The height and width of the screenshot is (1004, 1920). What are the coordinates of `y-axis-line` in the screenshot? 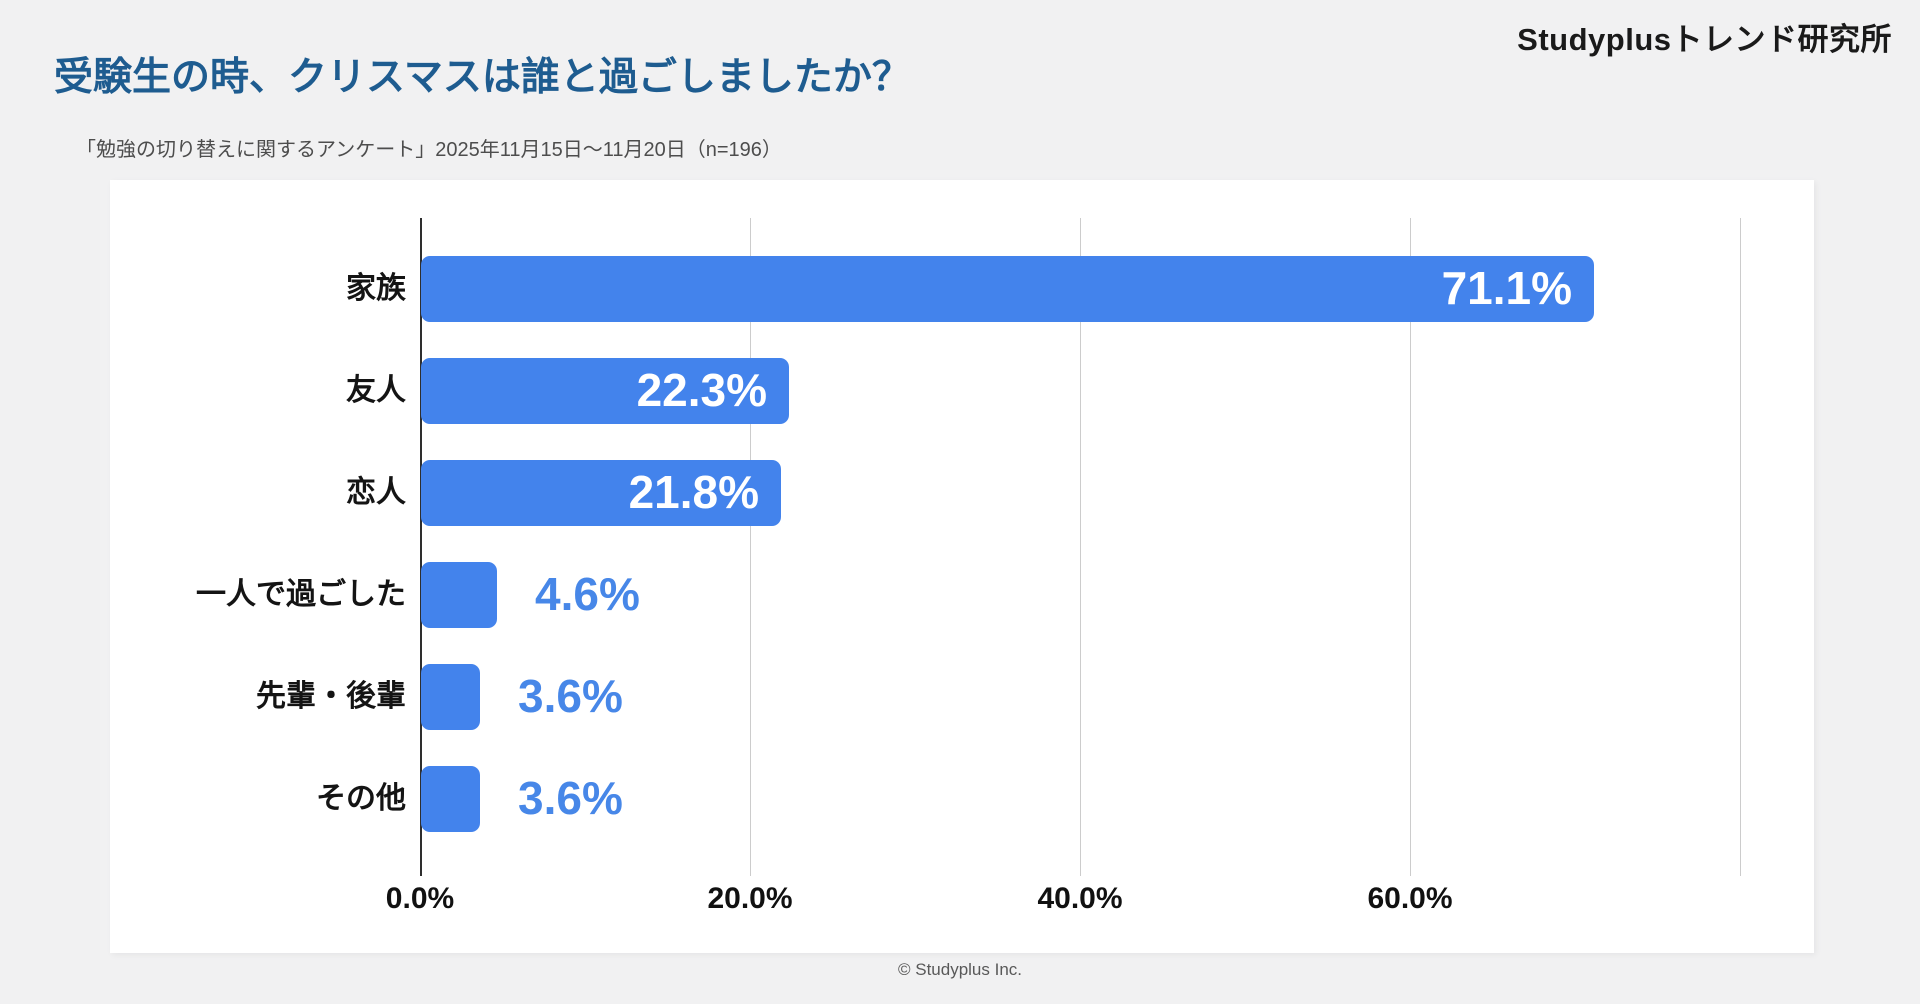 It's located at (421, 547).